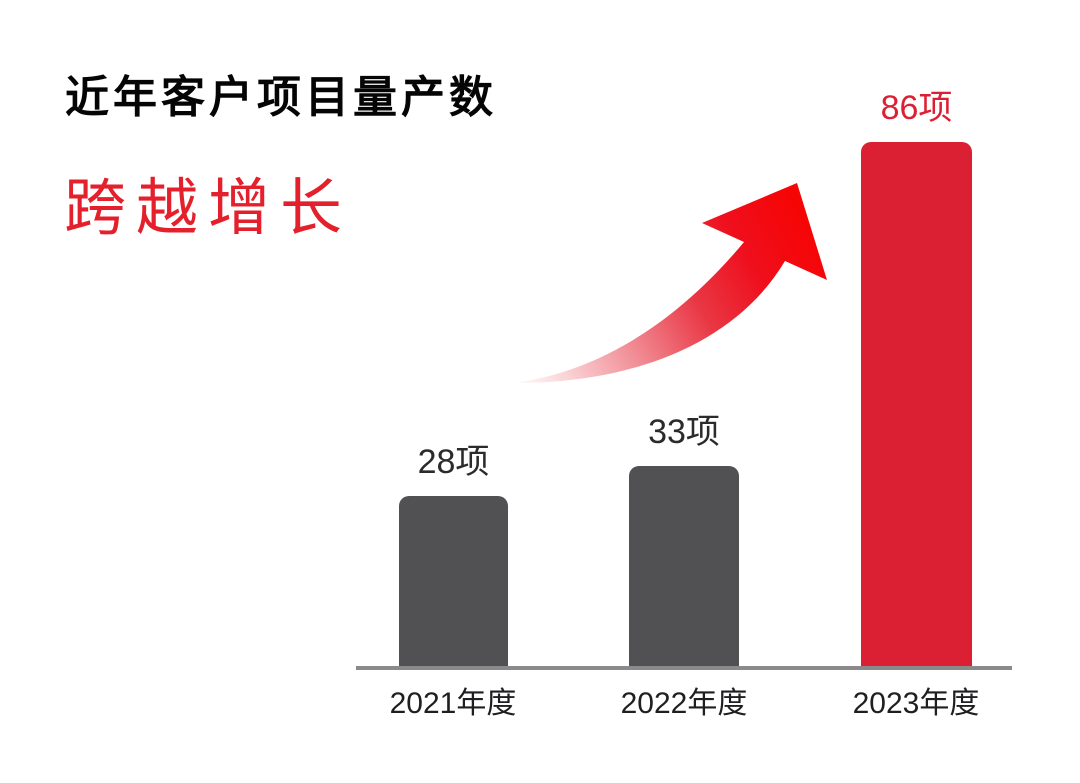  Describe the element at coordinates (684, 668) in the screenshot. I see `x-axis-line` at that location.